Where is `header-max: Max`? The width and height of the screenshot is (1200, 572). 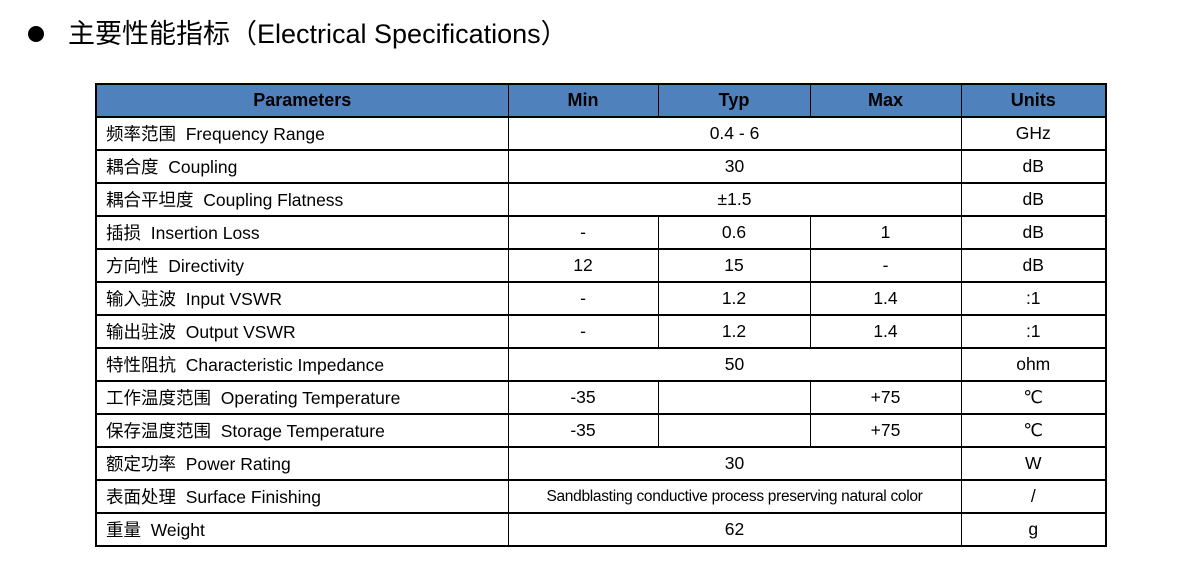 header-max: Max is located at coordinates (885, 100).